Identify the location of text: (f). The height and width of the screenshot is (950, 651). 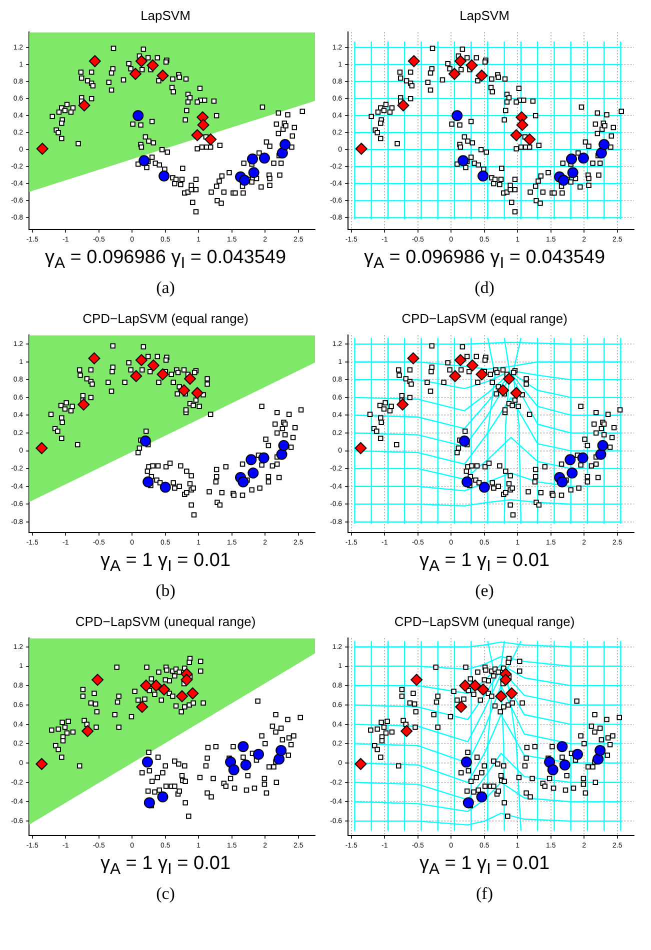
(484, 894).